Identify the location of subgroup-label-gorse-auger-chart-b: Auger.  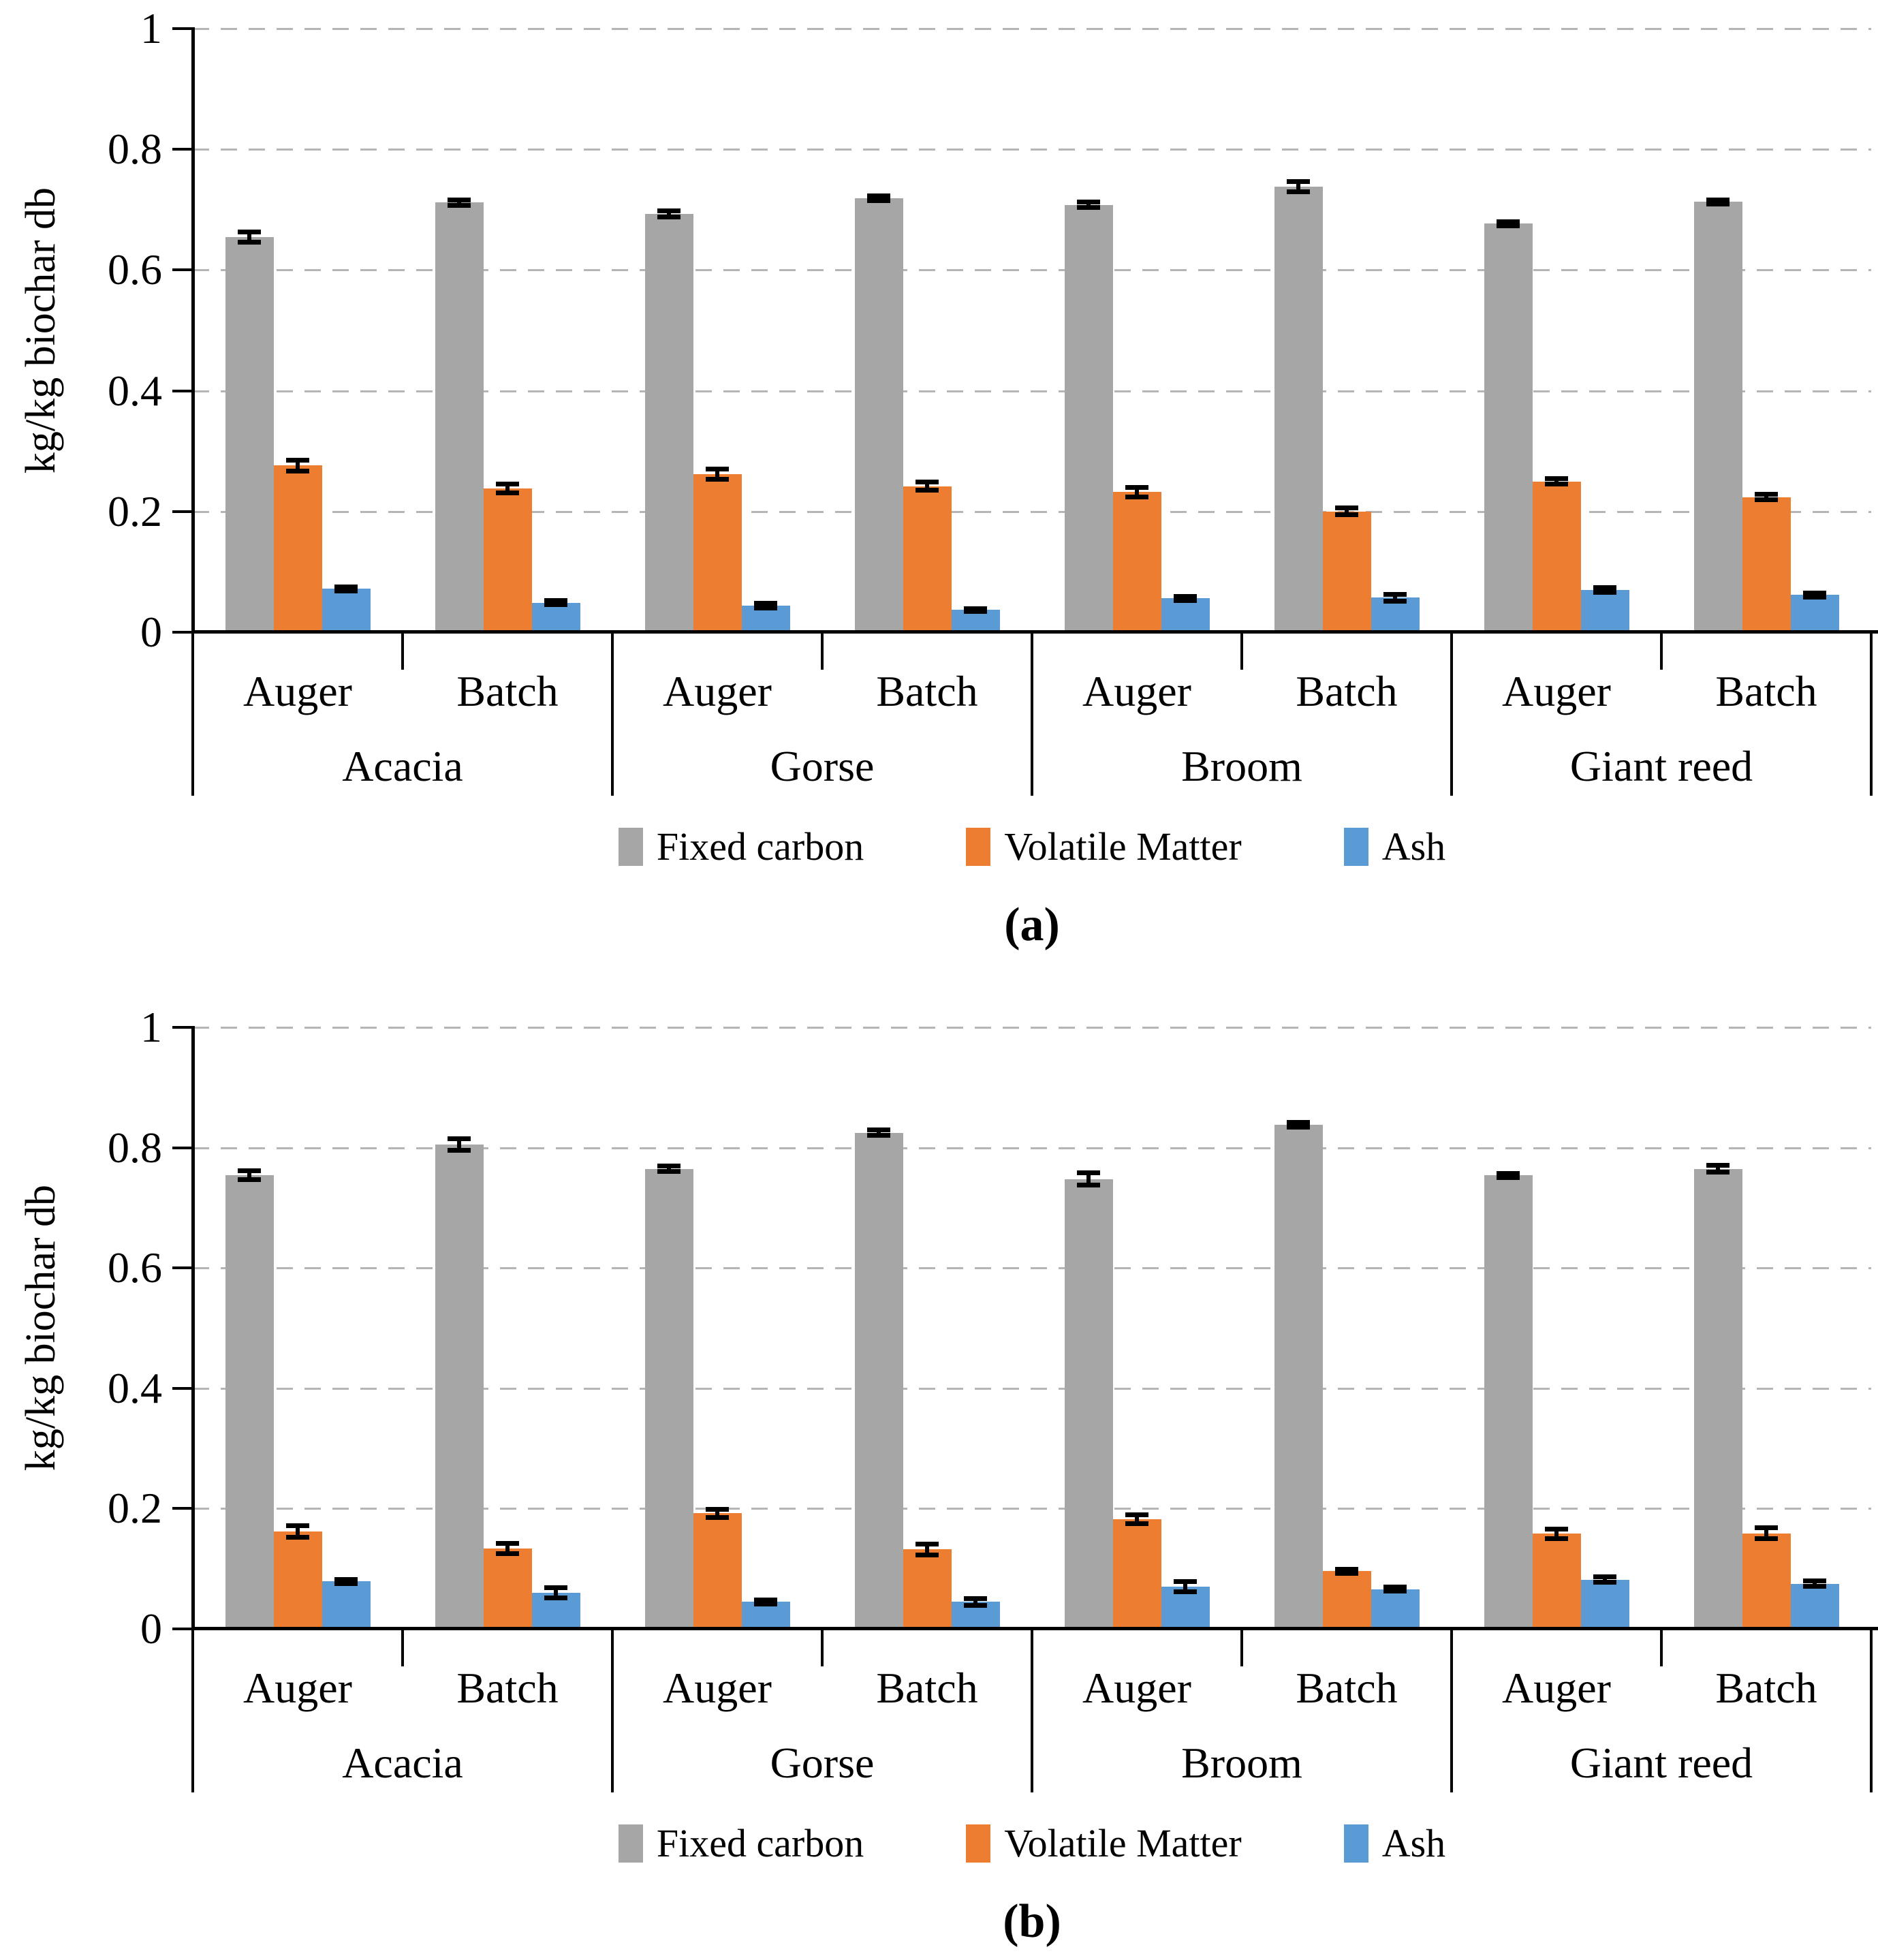
(717, 1688).